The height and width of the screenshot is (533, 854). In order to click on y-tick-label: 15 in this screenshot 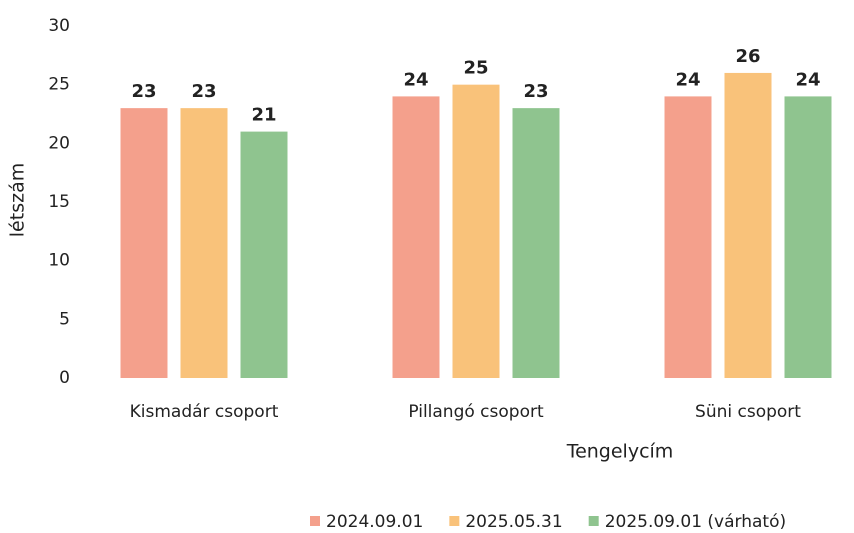, I will do `click(59, 202)`.